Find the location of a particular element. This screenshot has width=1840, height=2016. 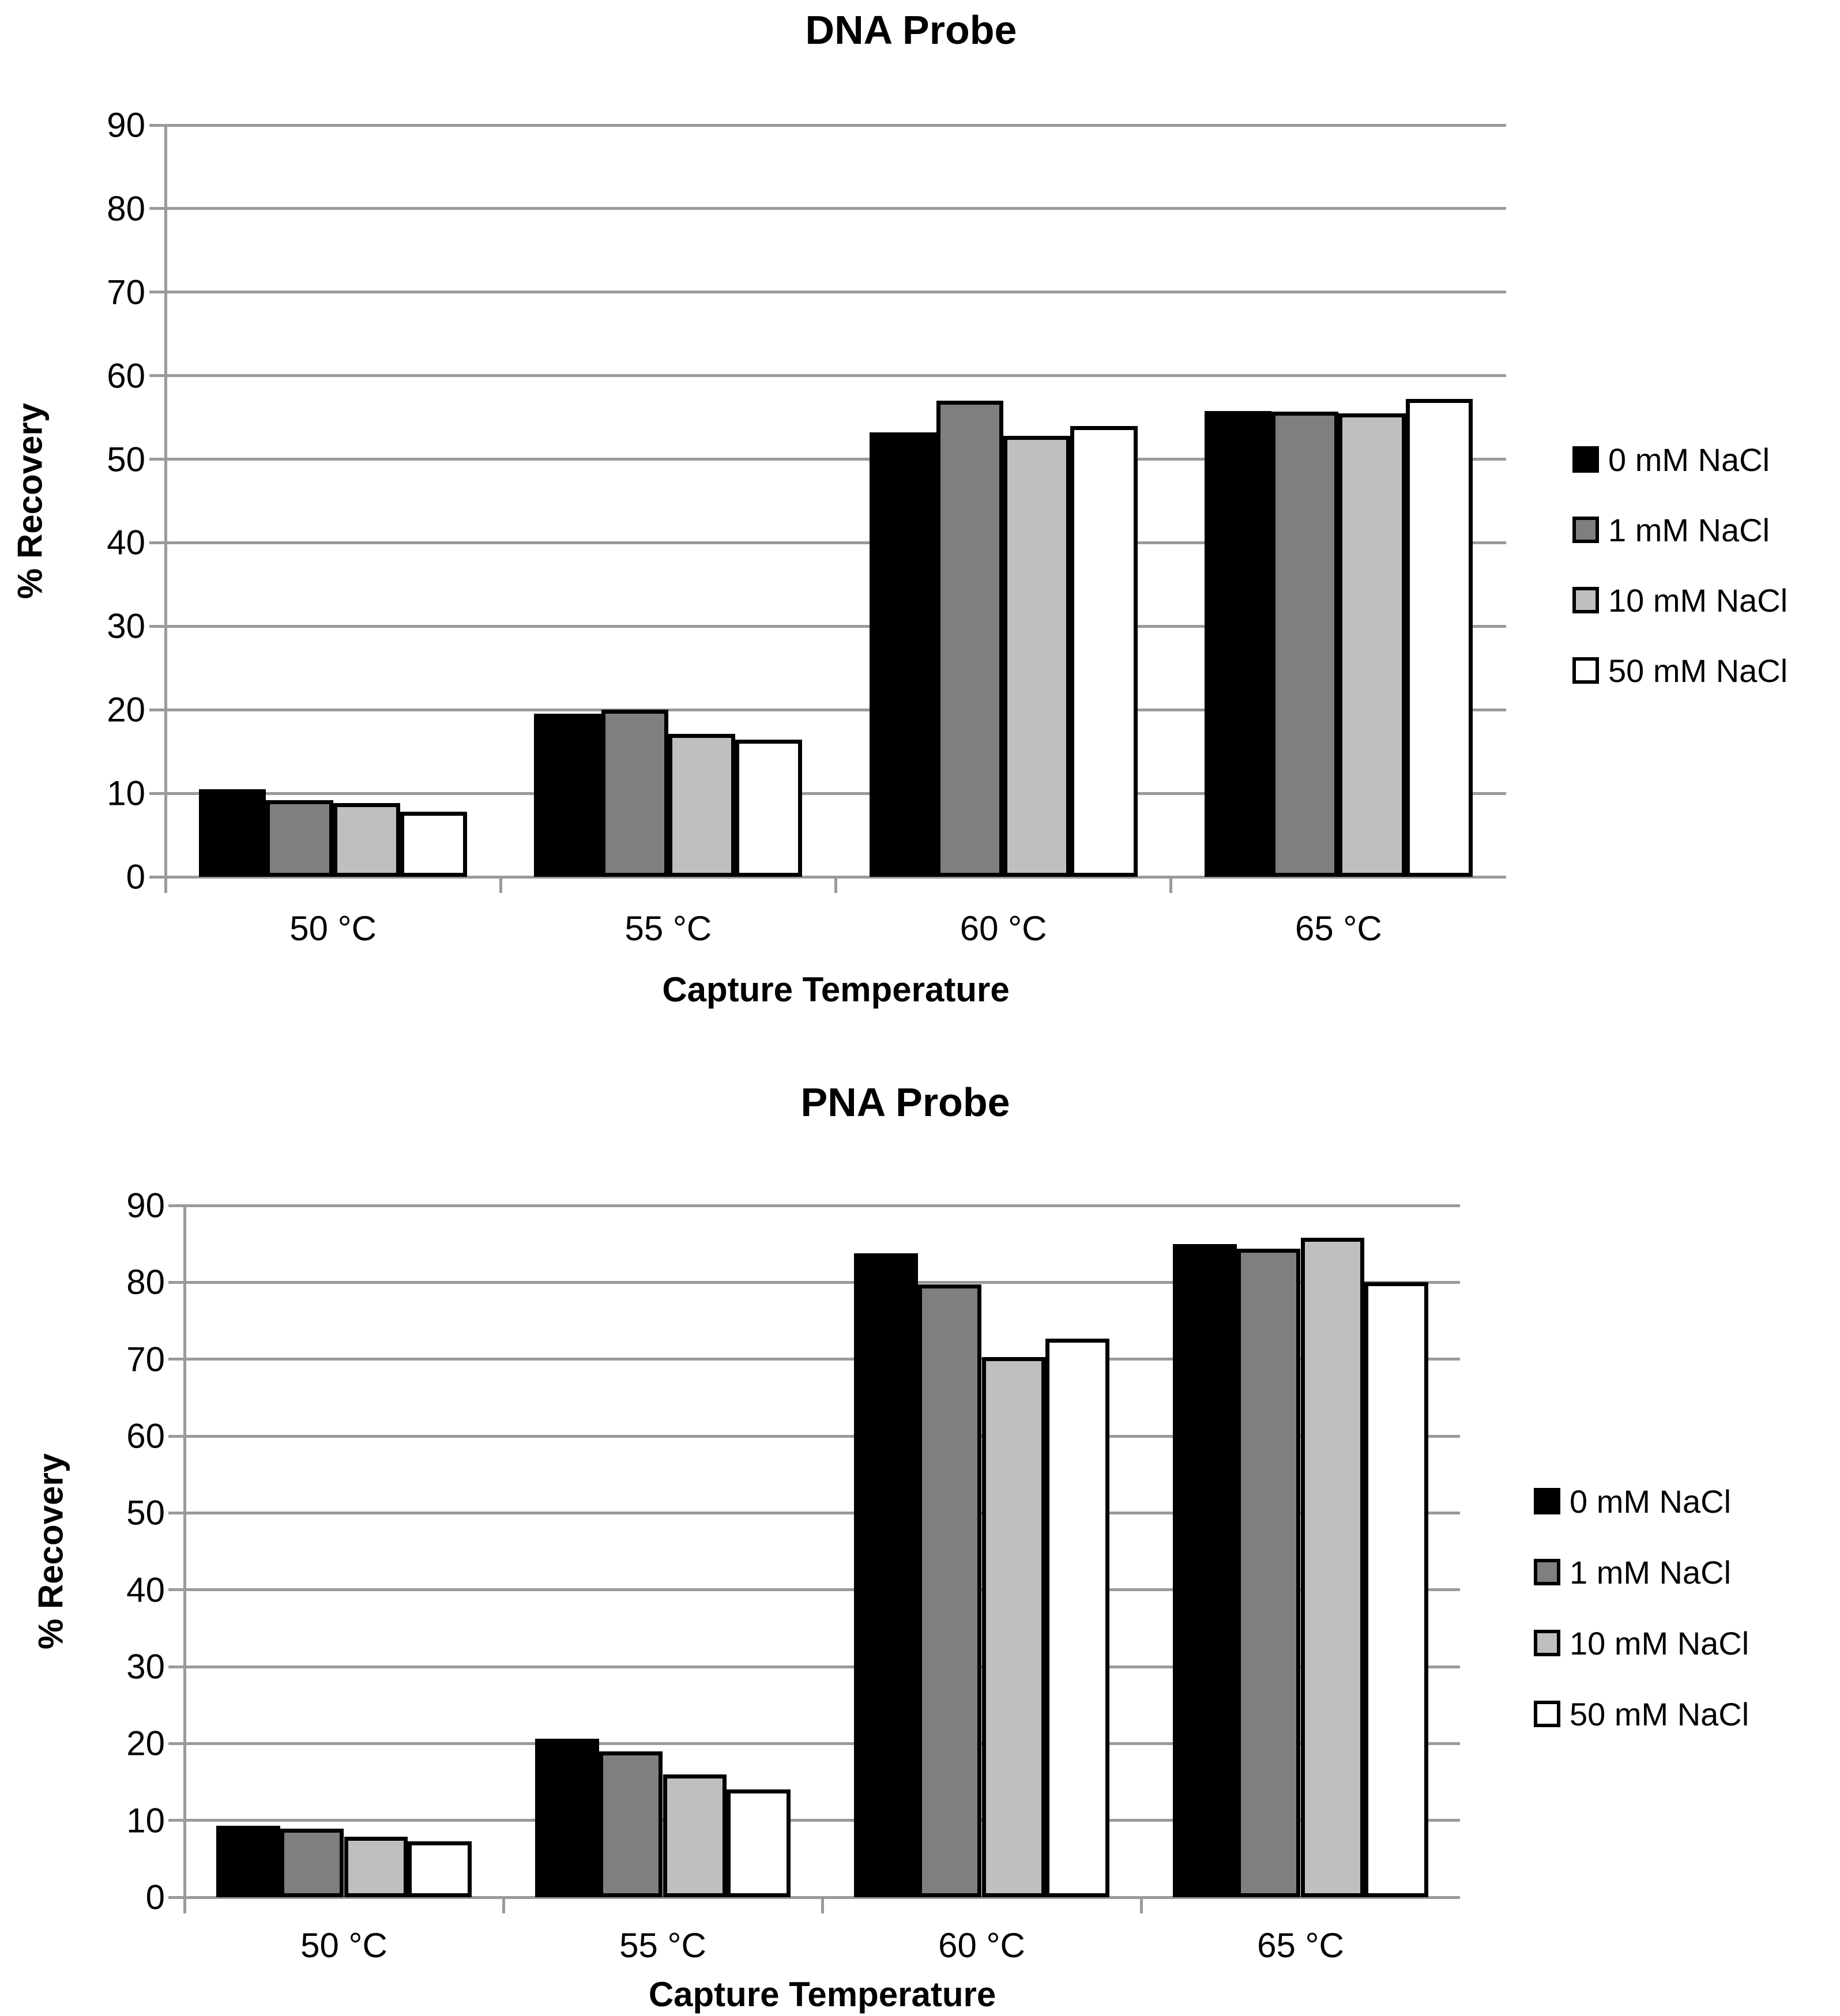

bar-10-mm-nacl-50-c is located at coordinates (366, 840).